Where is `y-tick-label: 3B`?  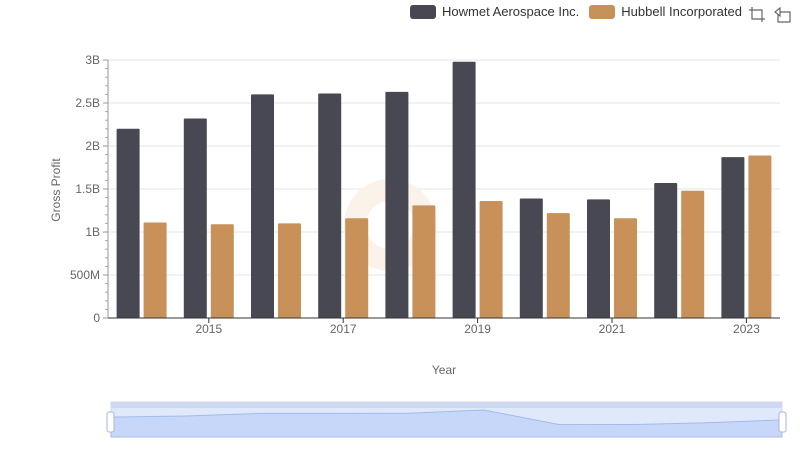 y-tick-label: 3B is located at coordinates (92, 60).